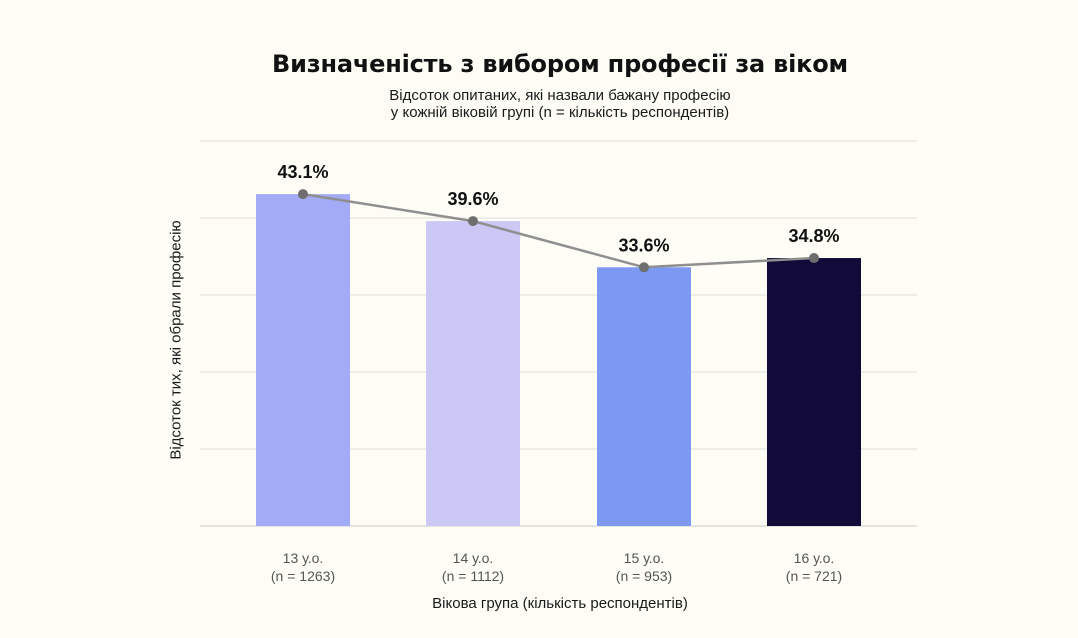 Image resolution: width=1078 pixels, height=638 pixels. What do you see at coordinates (472, 199) in the screenshot?
I see `value-label-2: 39.6%` at bounding box center [472, 199].